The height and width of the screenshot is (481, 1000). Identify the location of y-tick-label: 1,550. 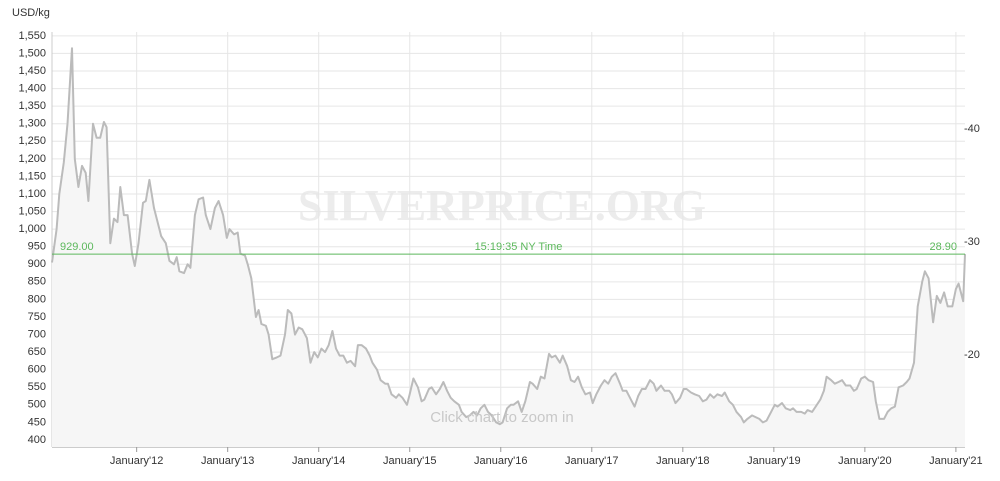
(32, 36).